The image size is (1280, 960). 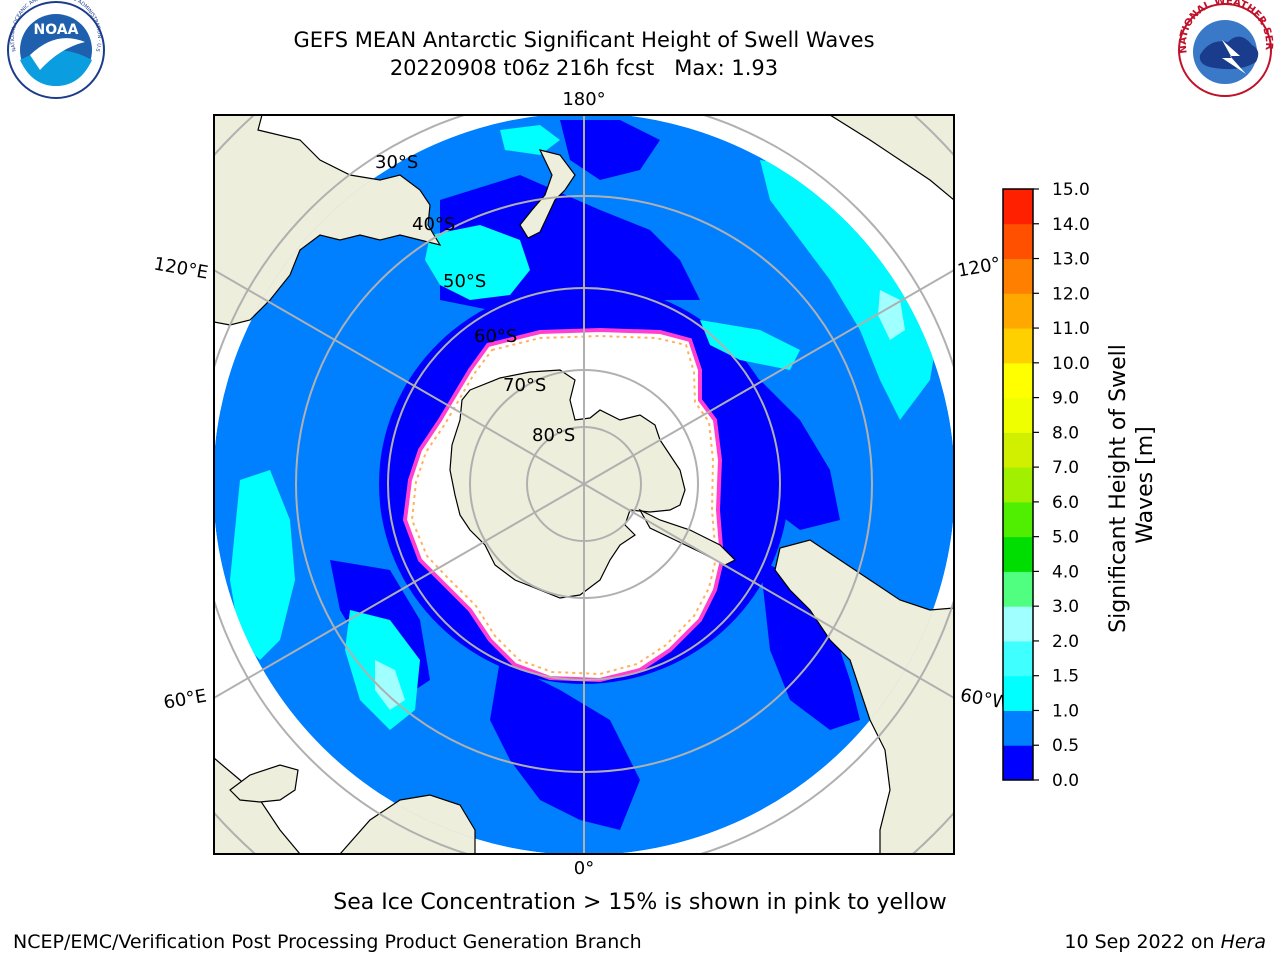 I want to click on colorbar-tick-label: 11.0, so click(x=1071, y=329).